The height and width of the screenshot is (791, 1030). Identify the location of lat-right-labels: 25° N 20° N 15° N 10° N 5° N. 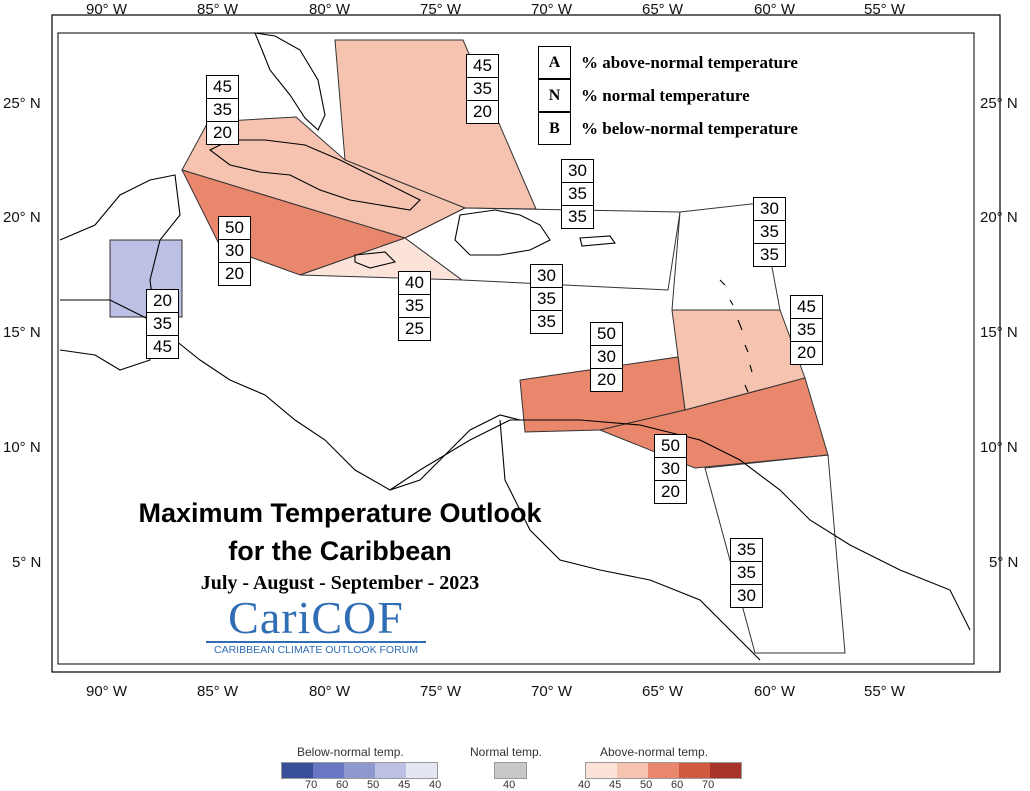
(999, 333).